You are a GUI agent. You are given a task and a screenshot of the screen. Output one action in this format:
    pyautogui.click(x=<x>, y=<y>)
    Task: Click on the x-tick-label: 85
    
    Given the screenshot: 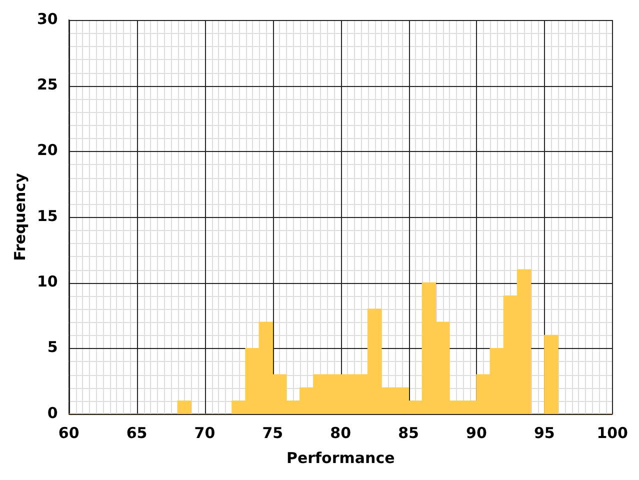 What is the action you would take?
    pyautogui.click(x=408, y=433)
    